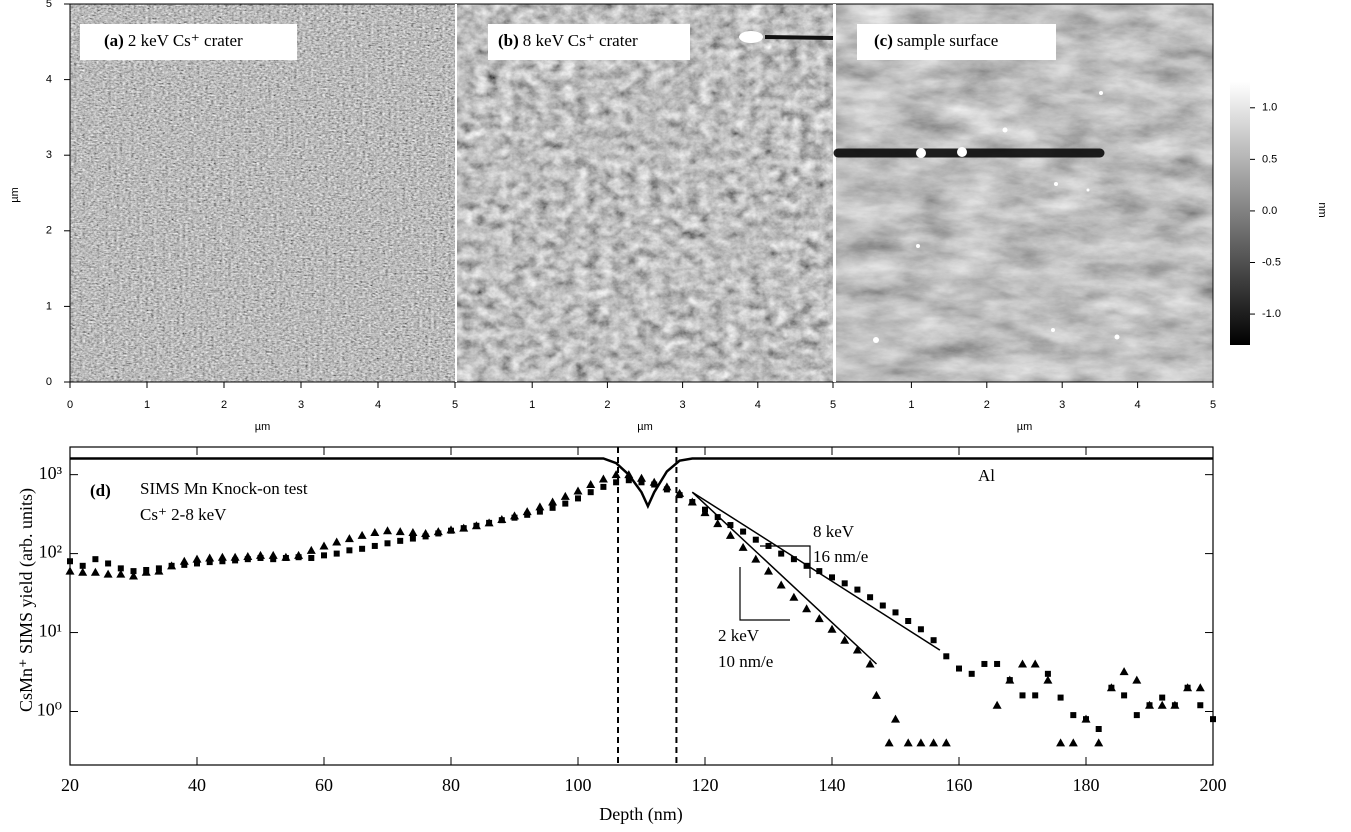 The width and height of the screenshot is (1351, 832). Describe the element at coordinates (1271, 262) in the screenshot. I see `colorbar-tick-label: -0.5` at that location.